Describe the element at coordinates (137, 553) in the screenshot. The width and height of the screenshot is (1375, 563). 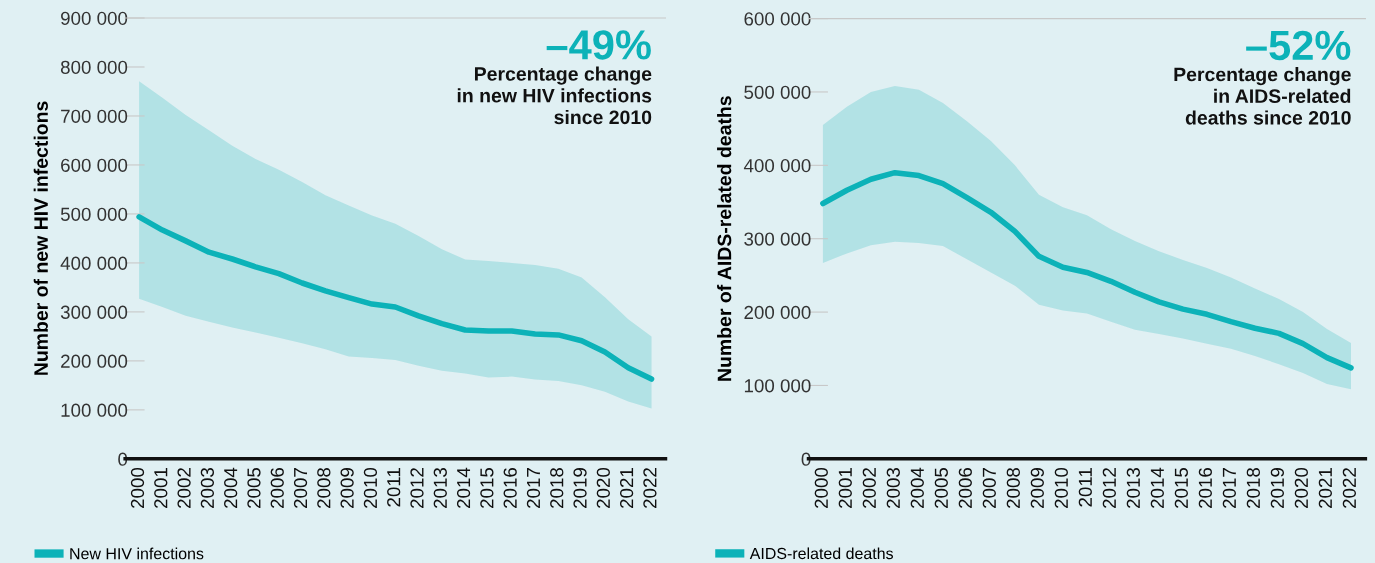
I see `legend-label: New HIV infections` at that location.